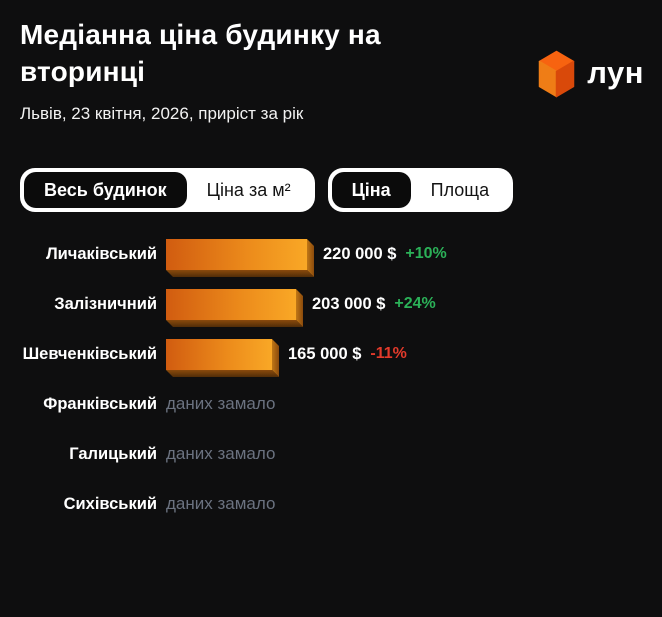 The width and height of the screenshot is (662, 617). What do you see at coordinates (105, 190) in the screenshot?
I see `toggle-whole-house: Весь будинок` at bounding box center [105, 190].